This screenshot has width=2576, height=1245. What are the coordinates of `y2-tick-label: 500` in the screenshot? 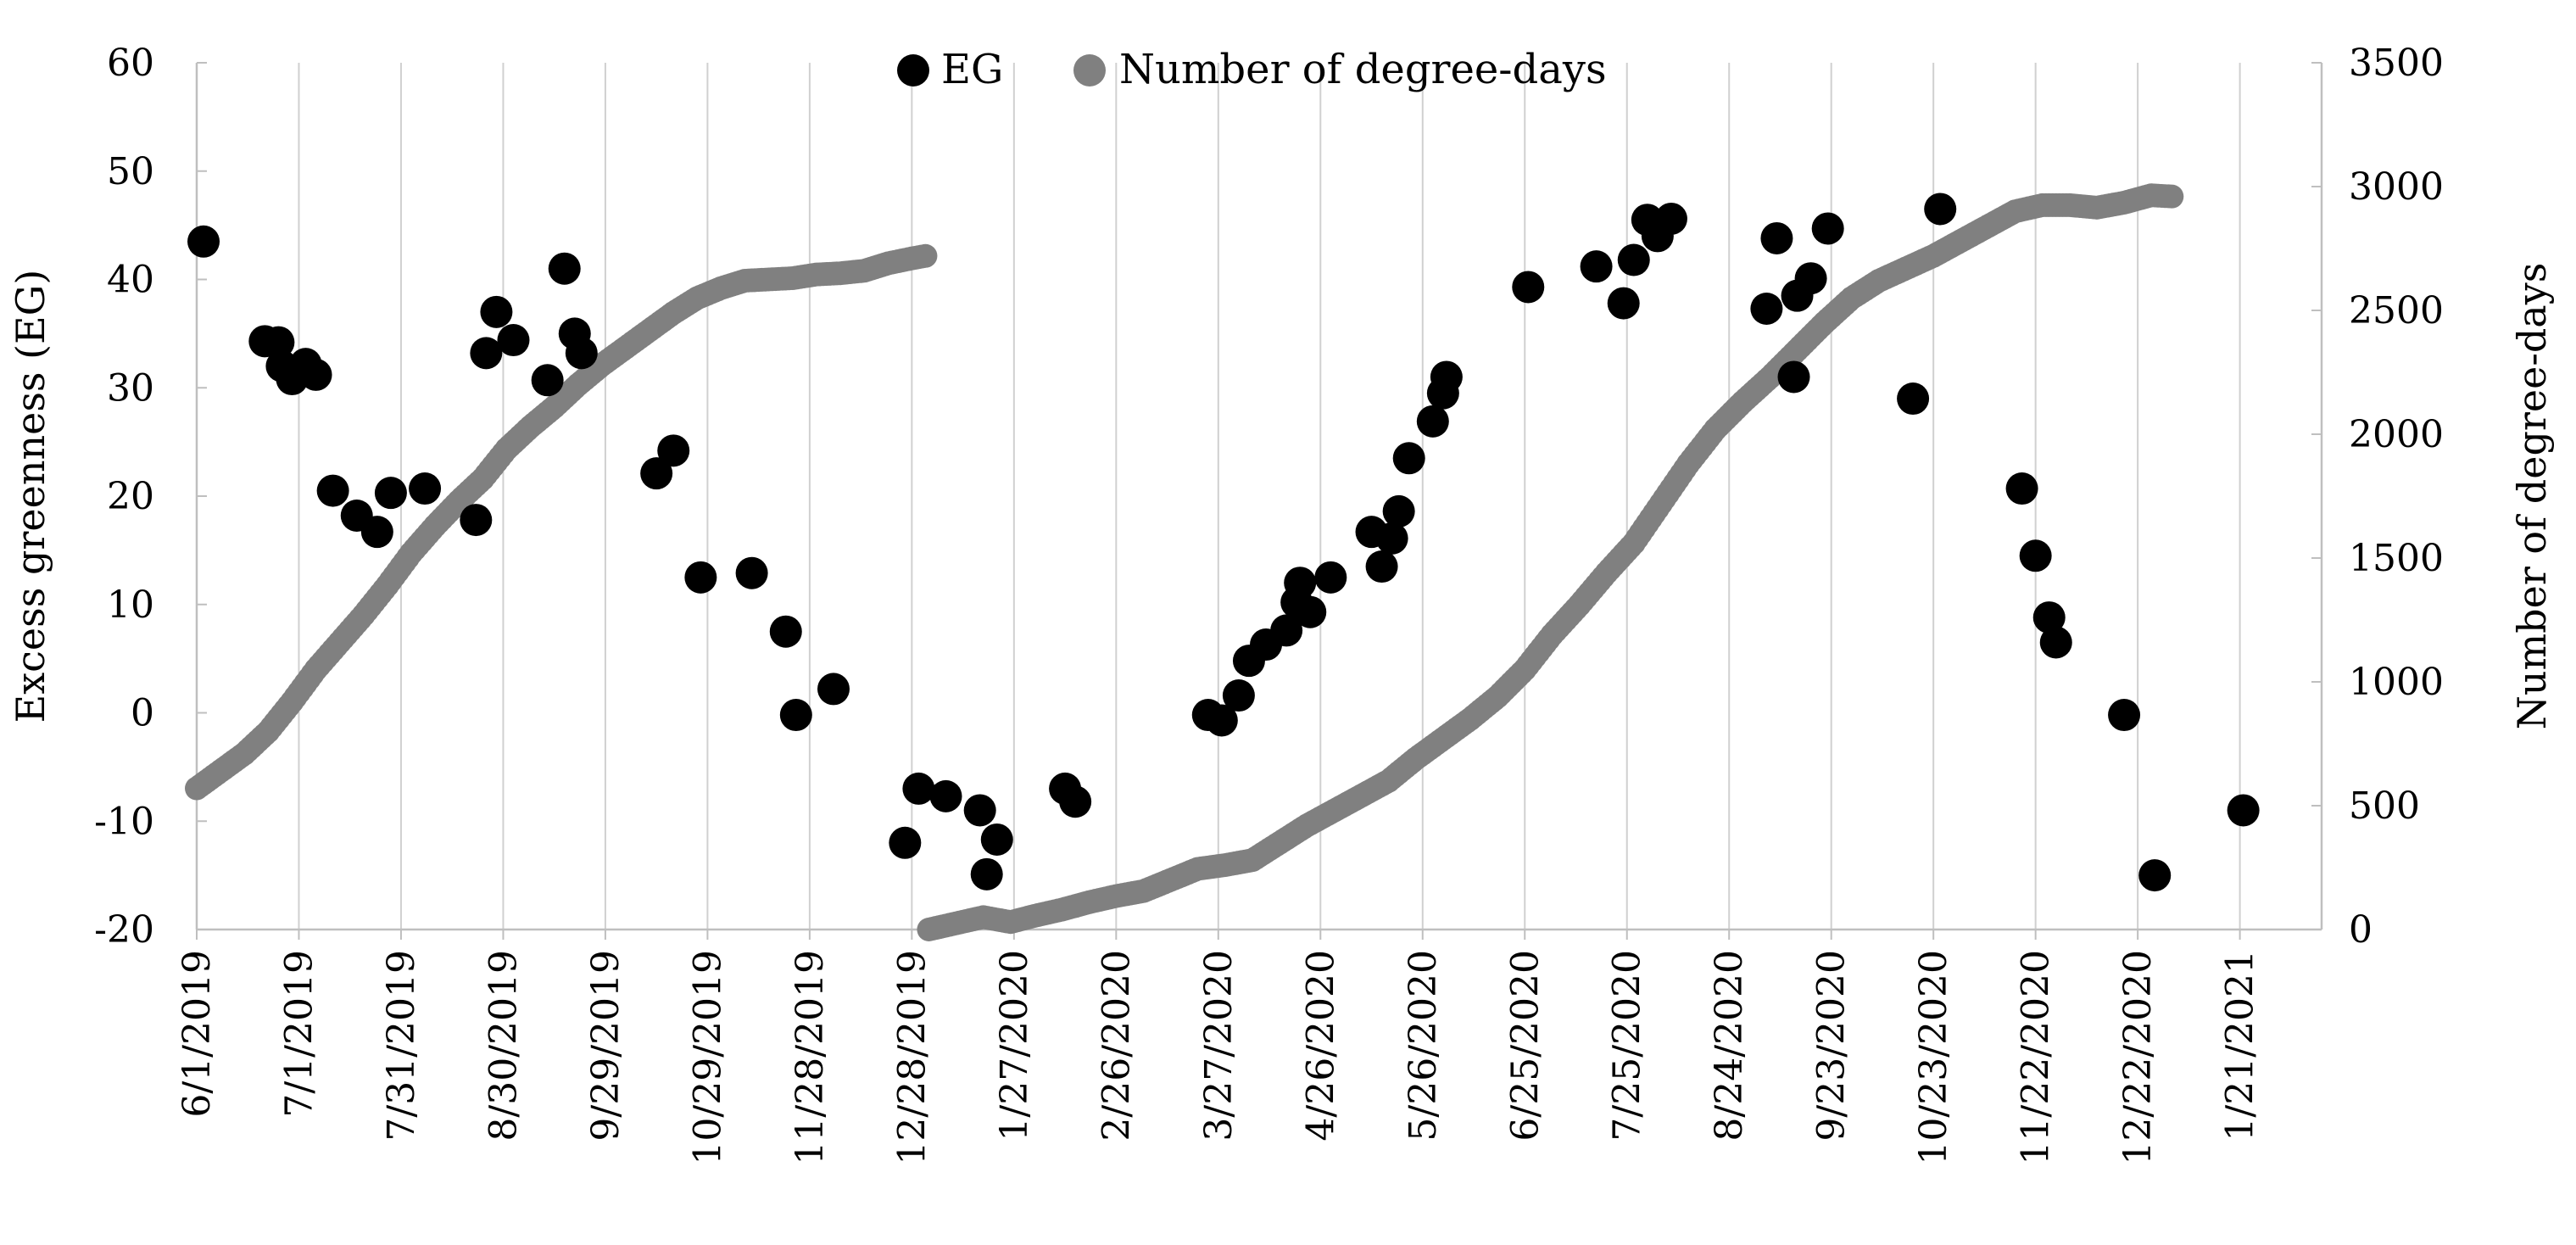 It's located at (2384, 806).